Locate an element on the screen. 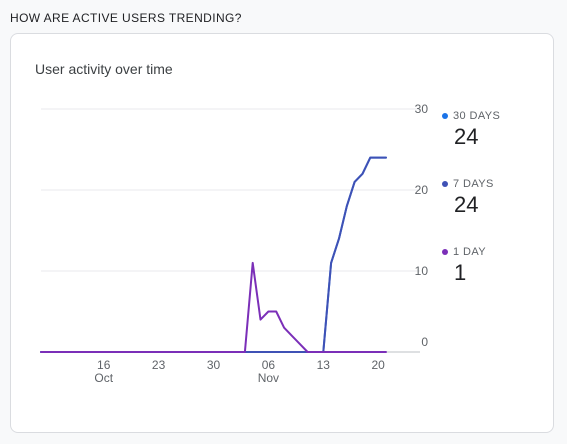  x-tick-month-label: Oct is located at coordinates (103, 378).